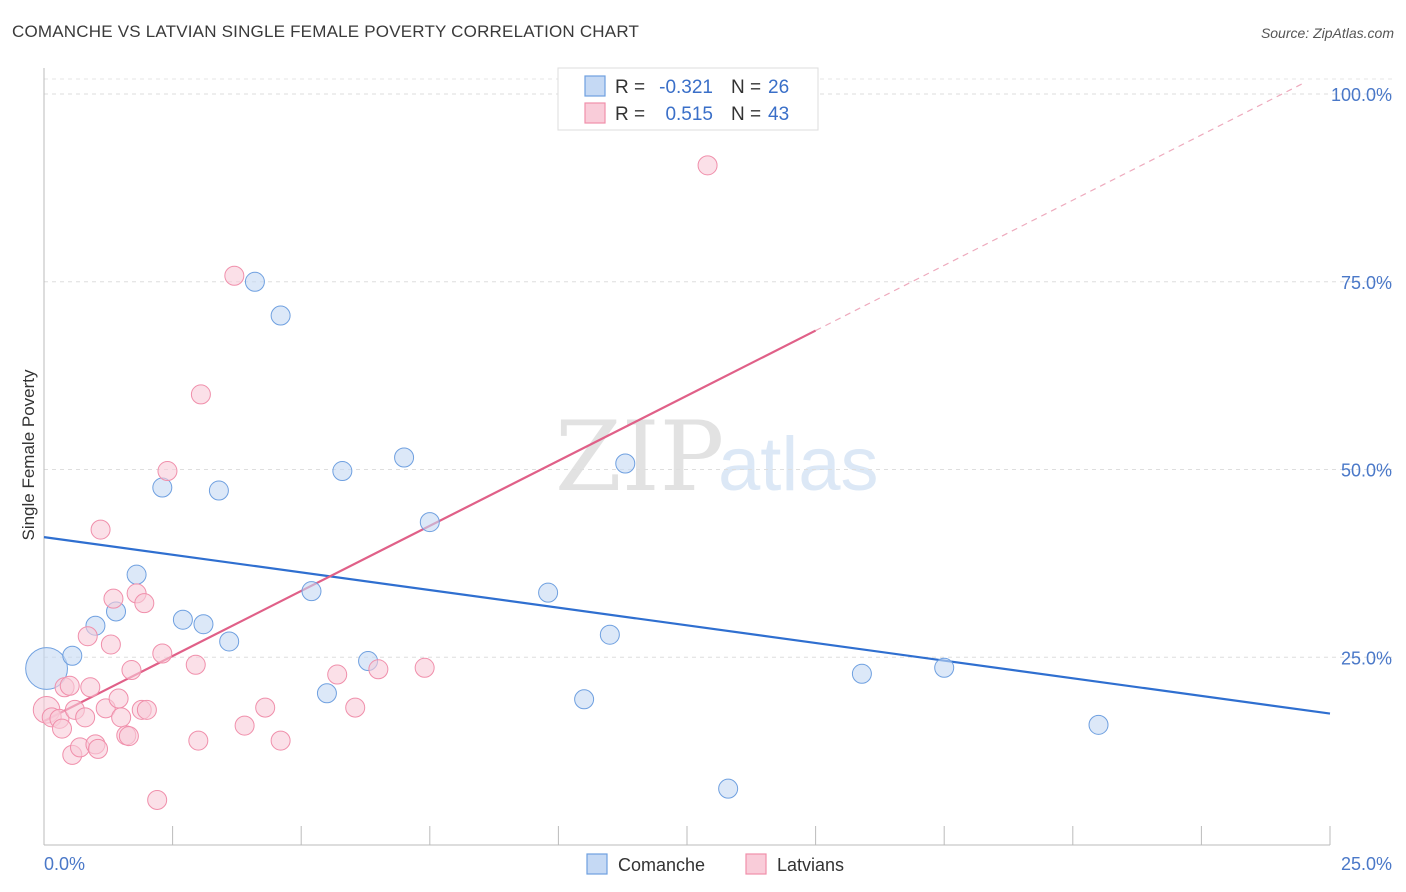 The height and width of the screenshot is (892, 1406). Describe the element at coordinates (715, 864) in the screenshot. I see `series-legend: Comanche Latvians` at that location.